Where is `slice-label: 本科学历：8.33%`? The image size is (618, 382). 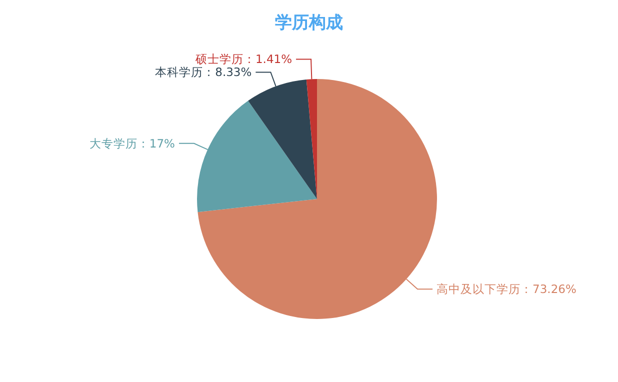 slice-label: 本科学历：8.33% is located at coordinates (203, 72).